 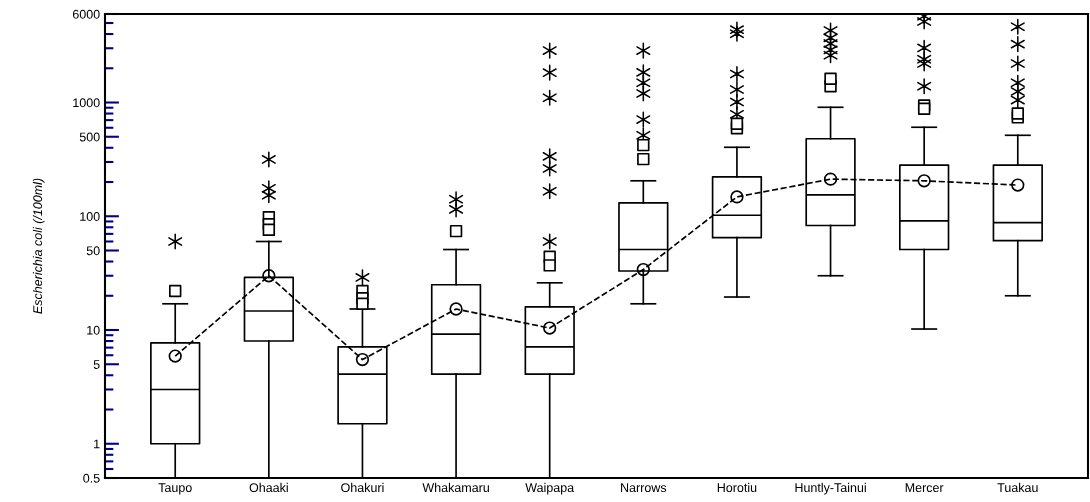 I want to click on y-tick-label: 6000, so click(x=86, y=14).